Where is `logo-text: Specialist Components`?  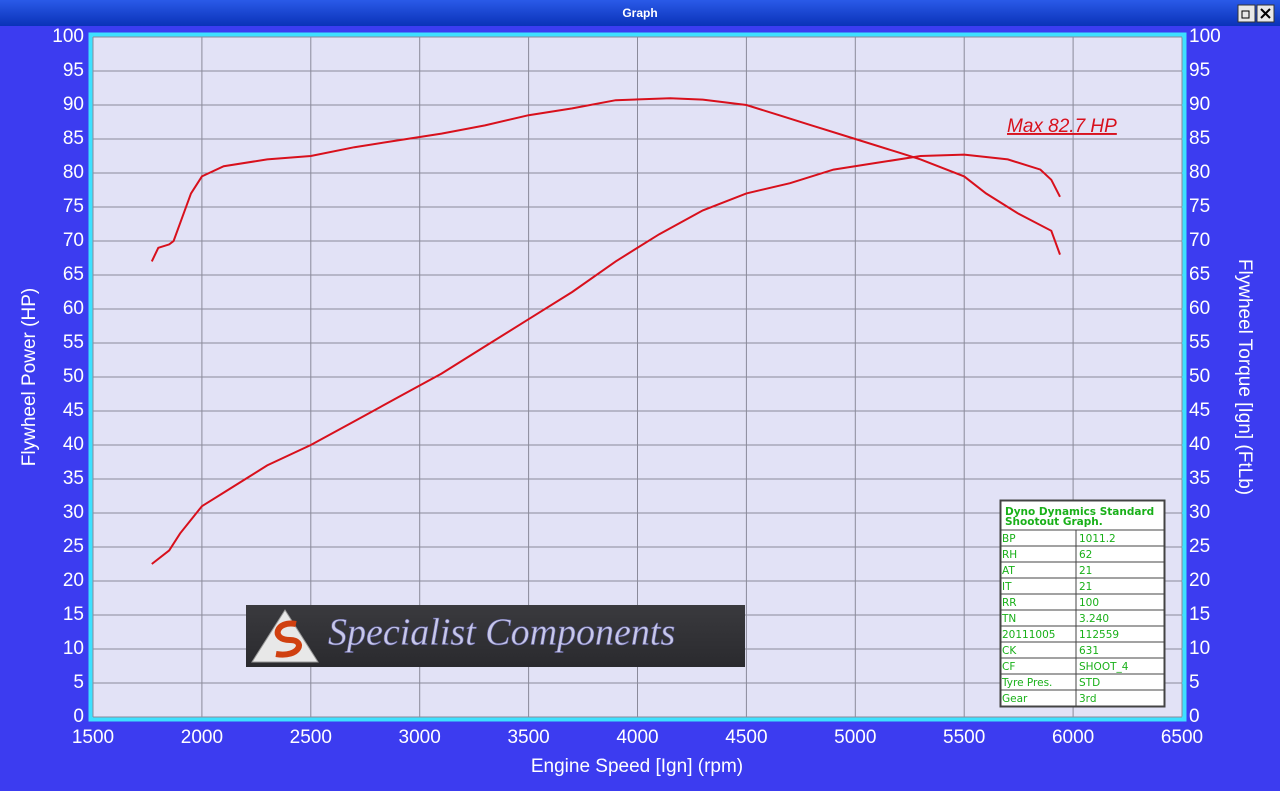
logo-text: Specialist Components is located at coordinates (501, 633).